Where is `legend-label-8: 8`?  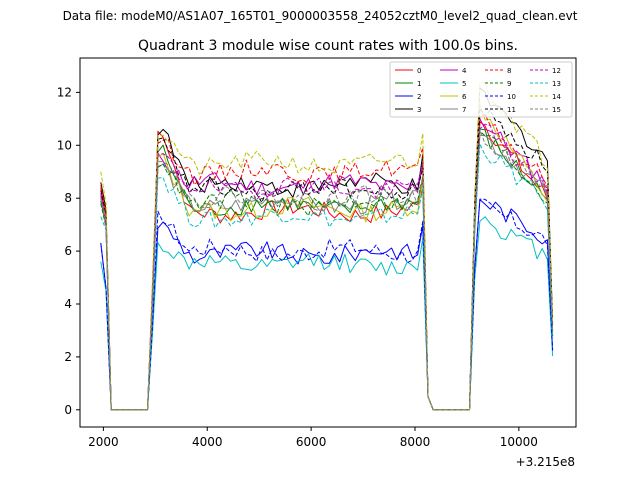 legend-label-8: 8 is located at coordinates (509, 71).